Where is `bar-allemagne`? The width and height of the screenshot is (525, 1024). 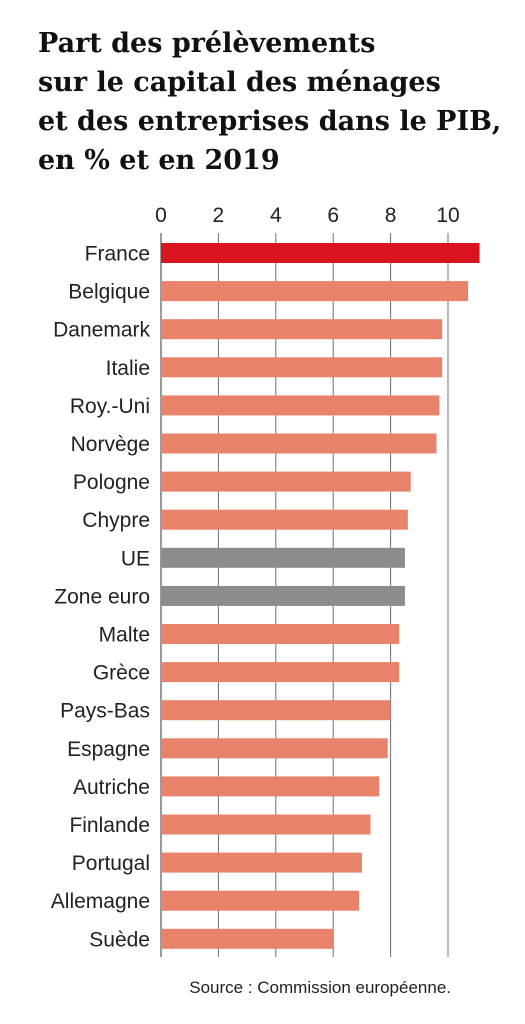
bar-allemagne is located at coordinates (260, 900).